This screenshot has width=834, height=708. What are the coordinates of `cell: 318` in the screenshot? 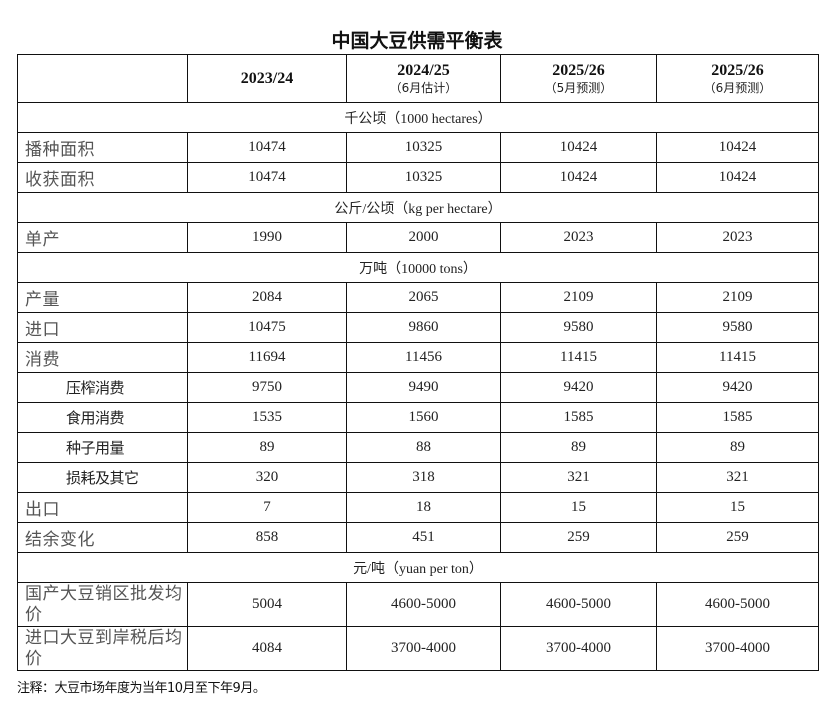 It's located at (423, 477).